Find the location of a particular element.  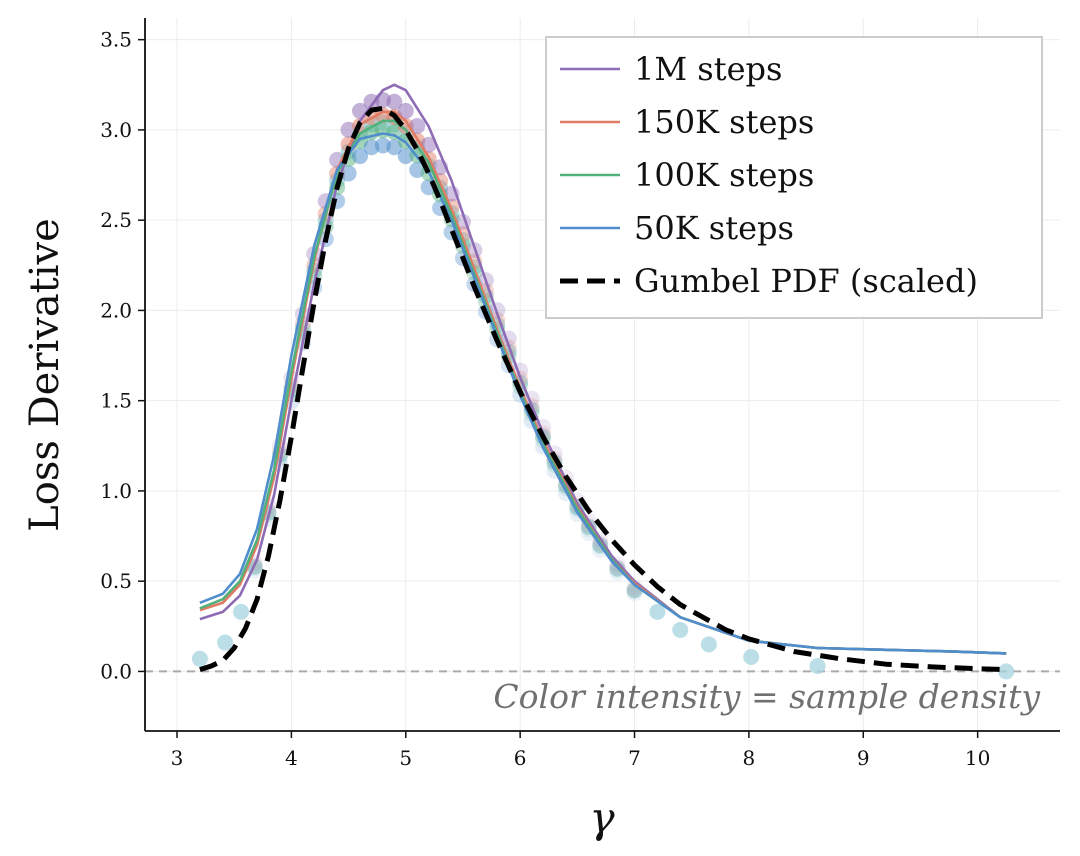

y-tick-label: 3.0 is located at coordinates (116, 130).